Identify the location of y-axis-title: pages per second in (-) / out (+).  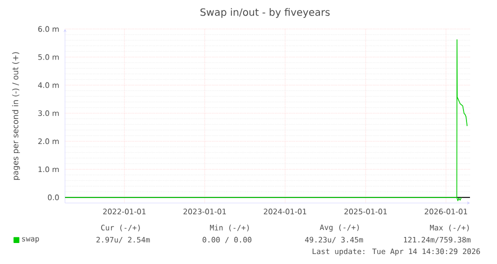
(16, 116).